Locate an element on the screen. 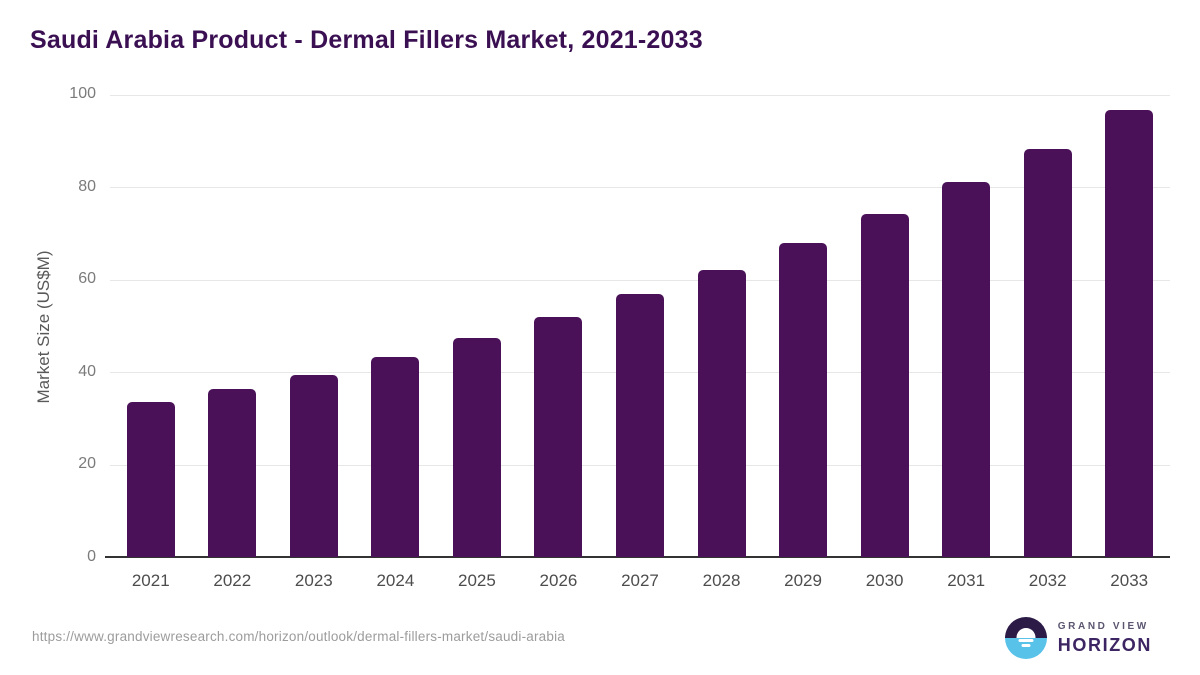  x-axis-tick-label: 2031 is located at coordinates (966, 580).